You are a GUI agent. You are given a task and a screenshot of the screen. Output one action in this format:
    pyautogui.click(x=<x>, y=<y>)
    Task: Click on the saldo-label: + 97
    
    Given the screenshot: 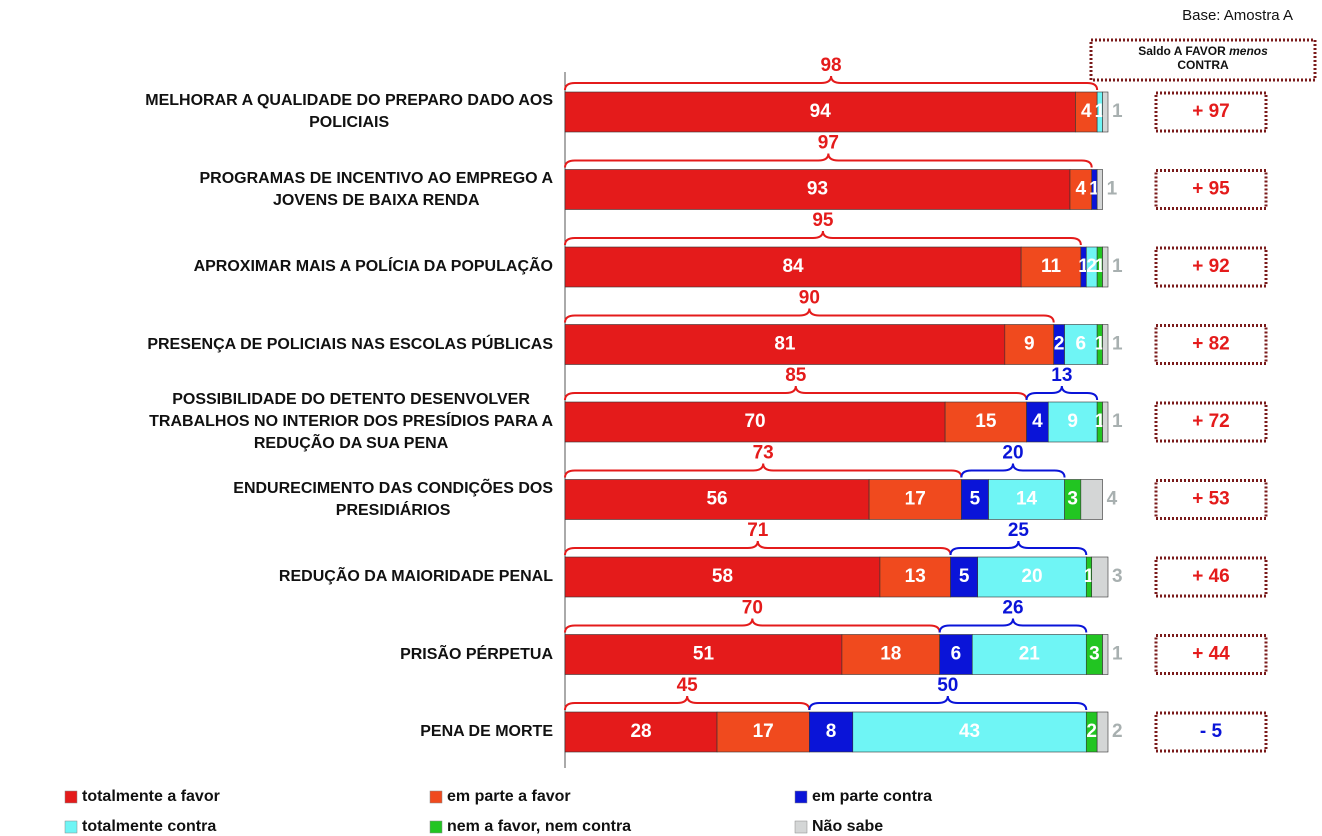 What is the action you would take?
    pyautogui.click(x=1211, y=111)
    